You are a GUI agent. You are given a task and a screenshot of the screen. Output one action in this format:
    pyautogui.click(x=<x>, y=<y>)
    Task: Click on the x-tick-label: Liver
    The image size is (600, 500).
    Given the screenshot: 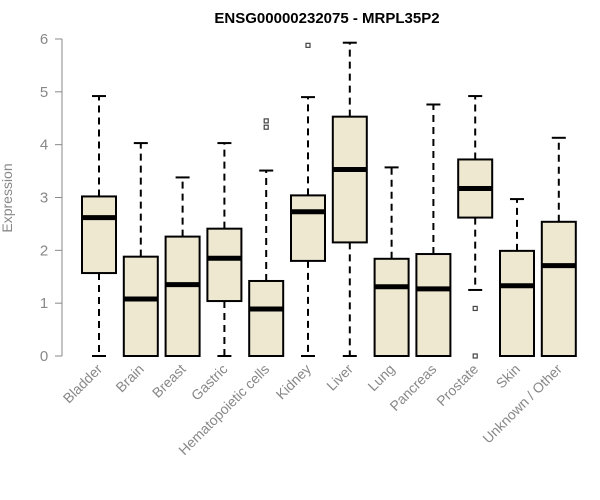 What is the action you would take?
    pyautogui.click(x=339, y=377)
    